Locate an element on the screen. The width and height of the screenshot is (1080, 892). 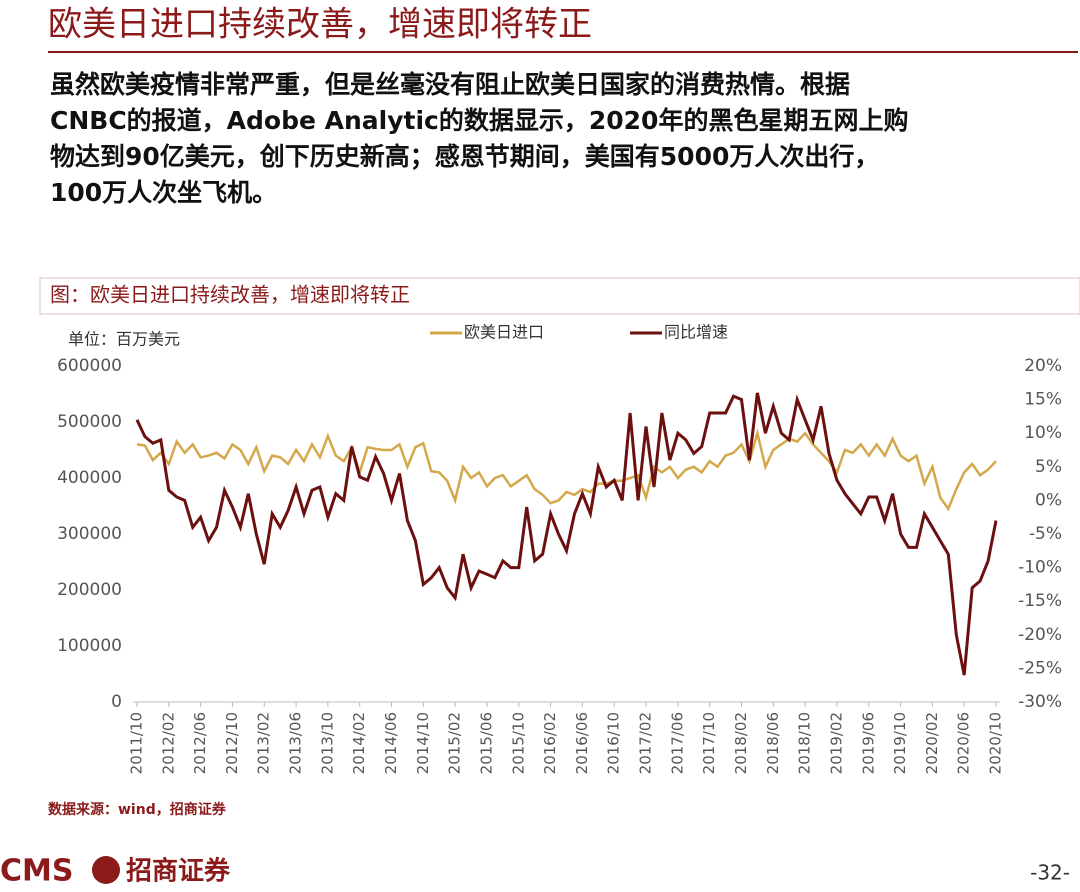
y-tick-label: 0 is located at coordinates (116, 702).